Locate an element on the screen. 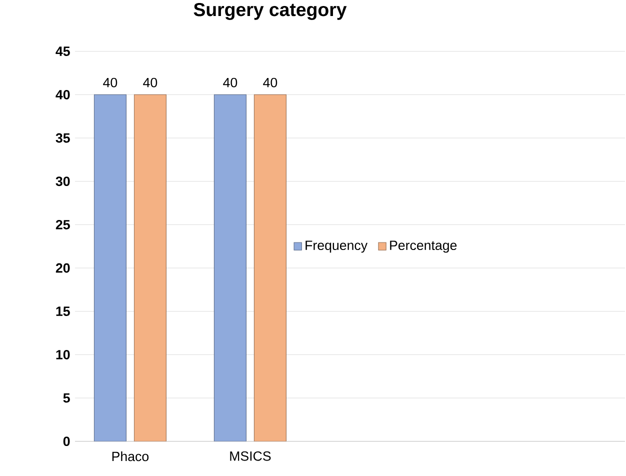 The width and height of the screenshot is (626, 476). y-tick-label: 40 is located at coordinates (63, 95).